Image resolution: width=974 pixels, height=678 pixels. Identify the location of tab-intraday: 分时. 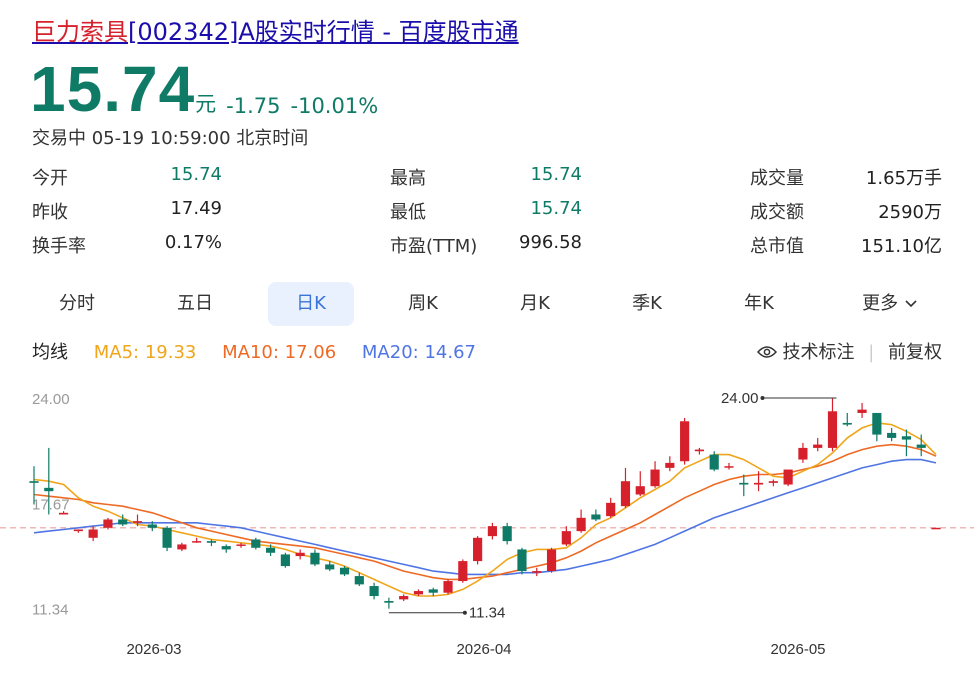
(77, 303).